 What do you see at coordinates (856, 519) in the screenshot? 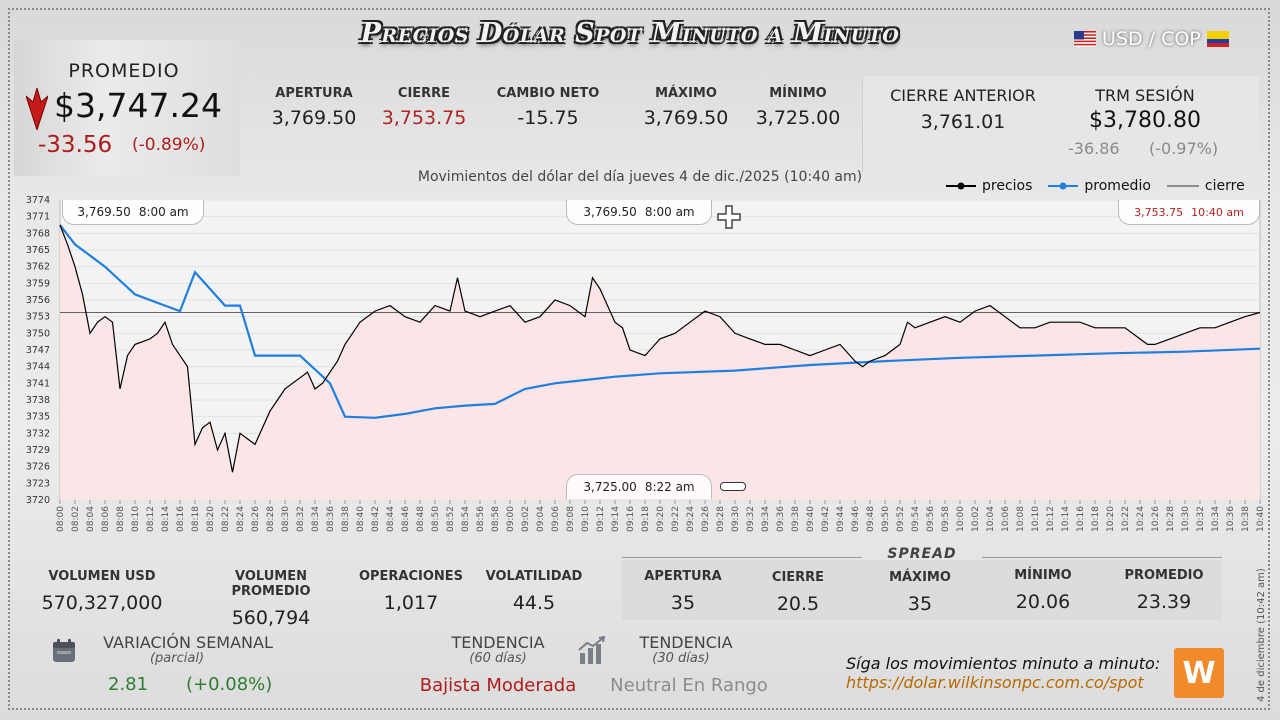
I see `x-tick-label: 09:46` at bounding box center [856, 519].